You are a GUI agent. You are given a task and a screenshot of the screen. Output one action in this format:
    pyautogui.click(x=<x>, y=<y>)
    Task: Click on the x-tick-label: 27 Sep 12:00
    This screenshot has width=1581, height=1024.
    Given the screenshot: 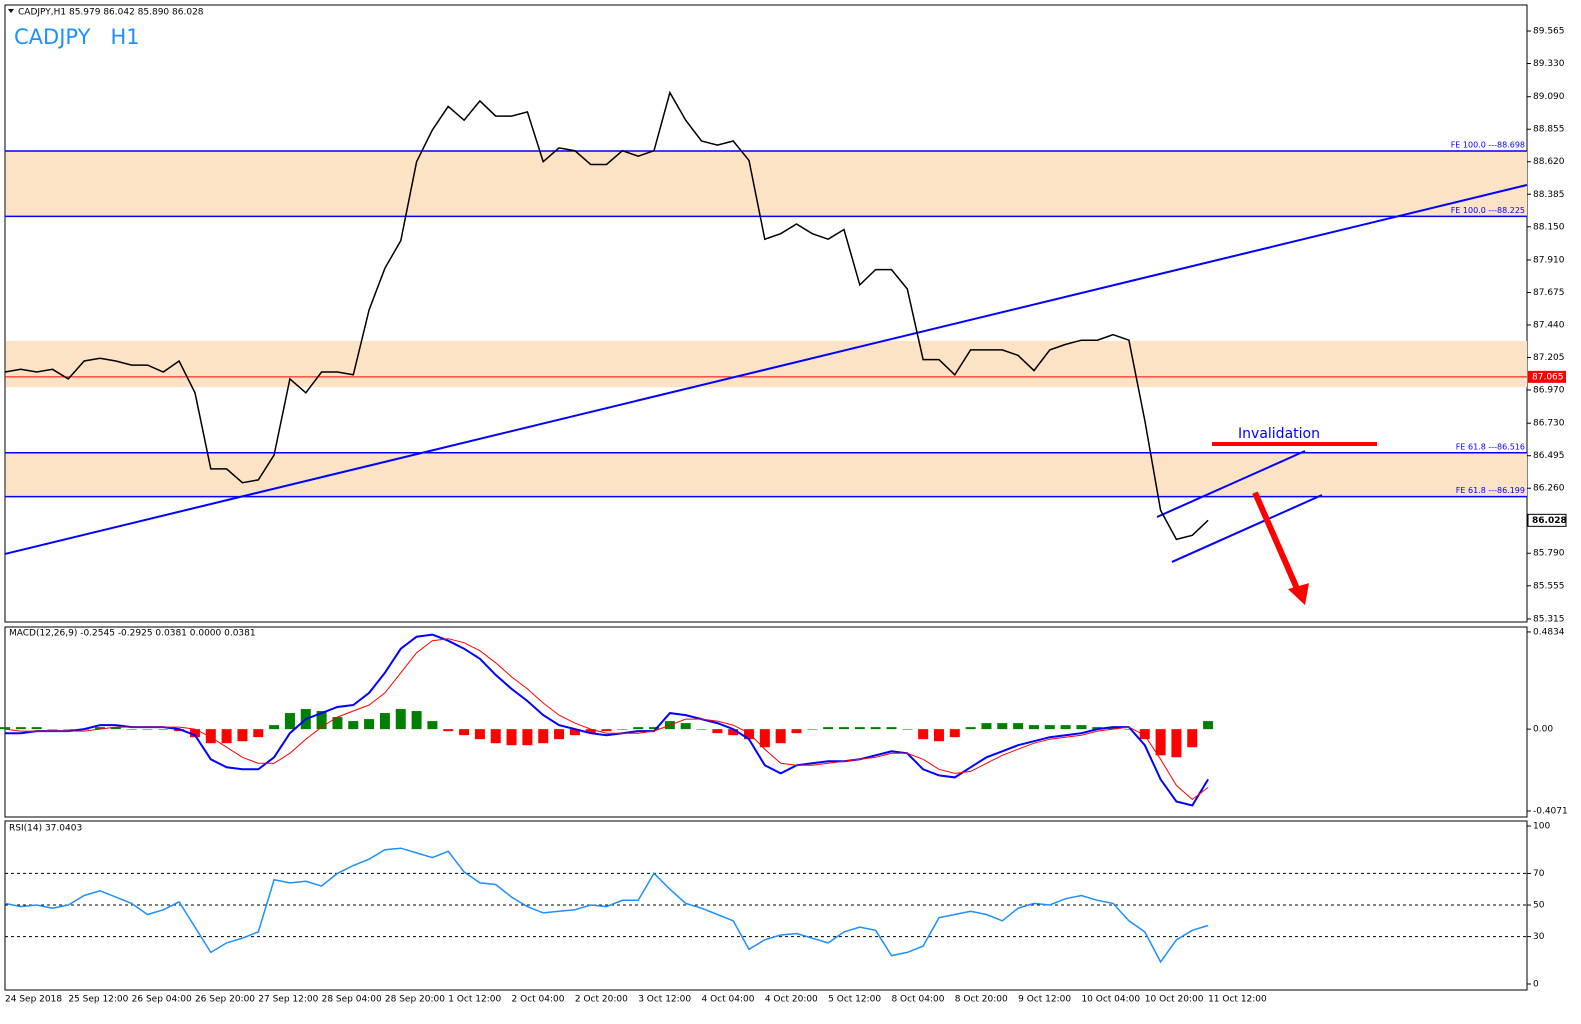 What is the action you would take?
    pyautogui.click(x=288, y=1000)
    